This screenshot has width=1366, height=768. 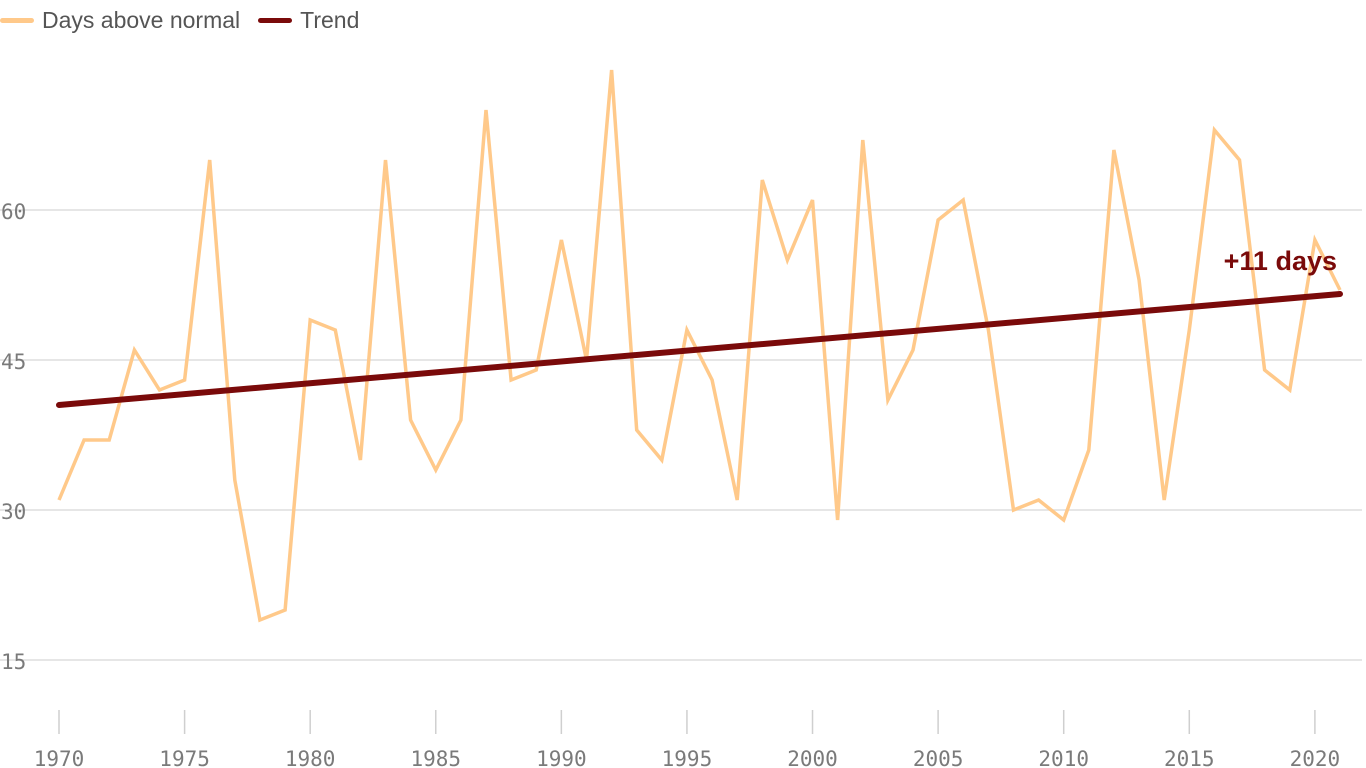 I want to click on x-tick-label-1970: 1970, so click(x=59, y=757).